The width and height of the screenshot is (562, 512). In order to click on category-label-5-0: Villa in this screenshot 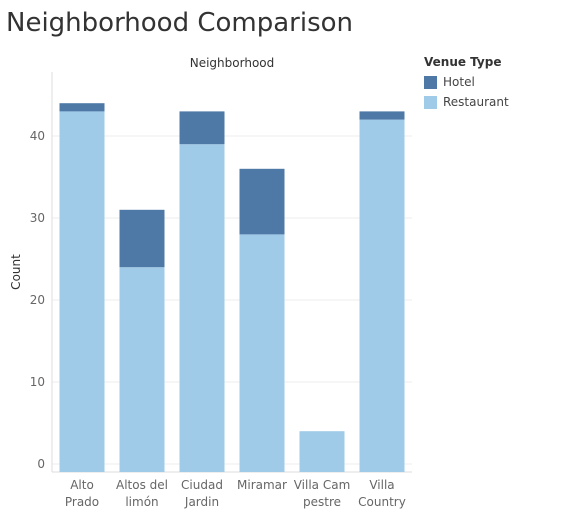, I will do `click(381, 485)`.